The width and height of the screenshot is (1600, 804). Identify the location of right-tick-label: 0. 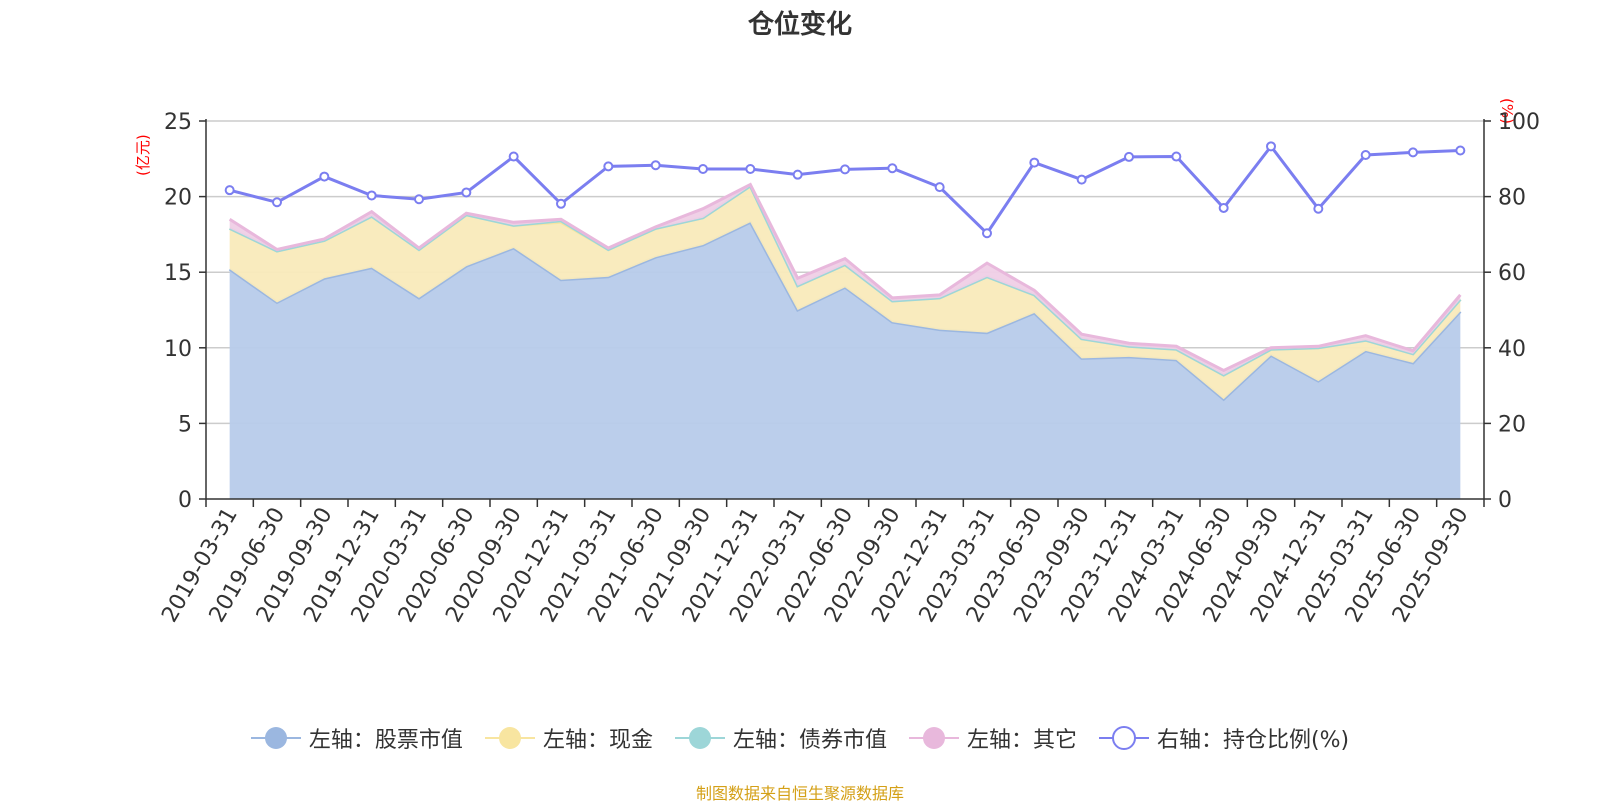
(1505, 500).